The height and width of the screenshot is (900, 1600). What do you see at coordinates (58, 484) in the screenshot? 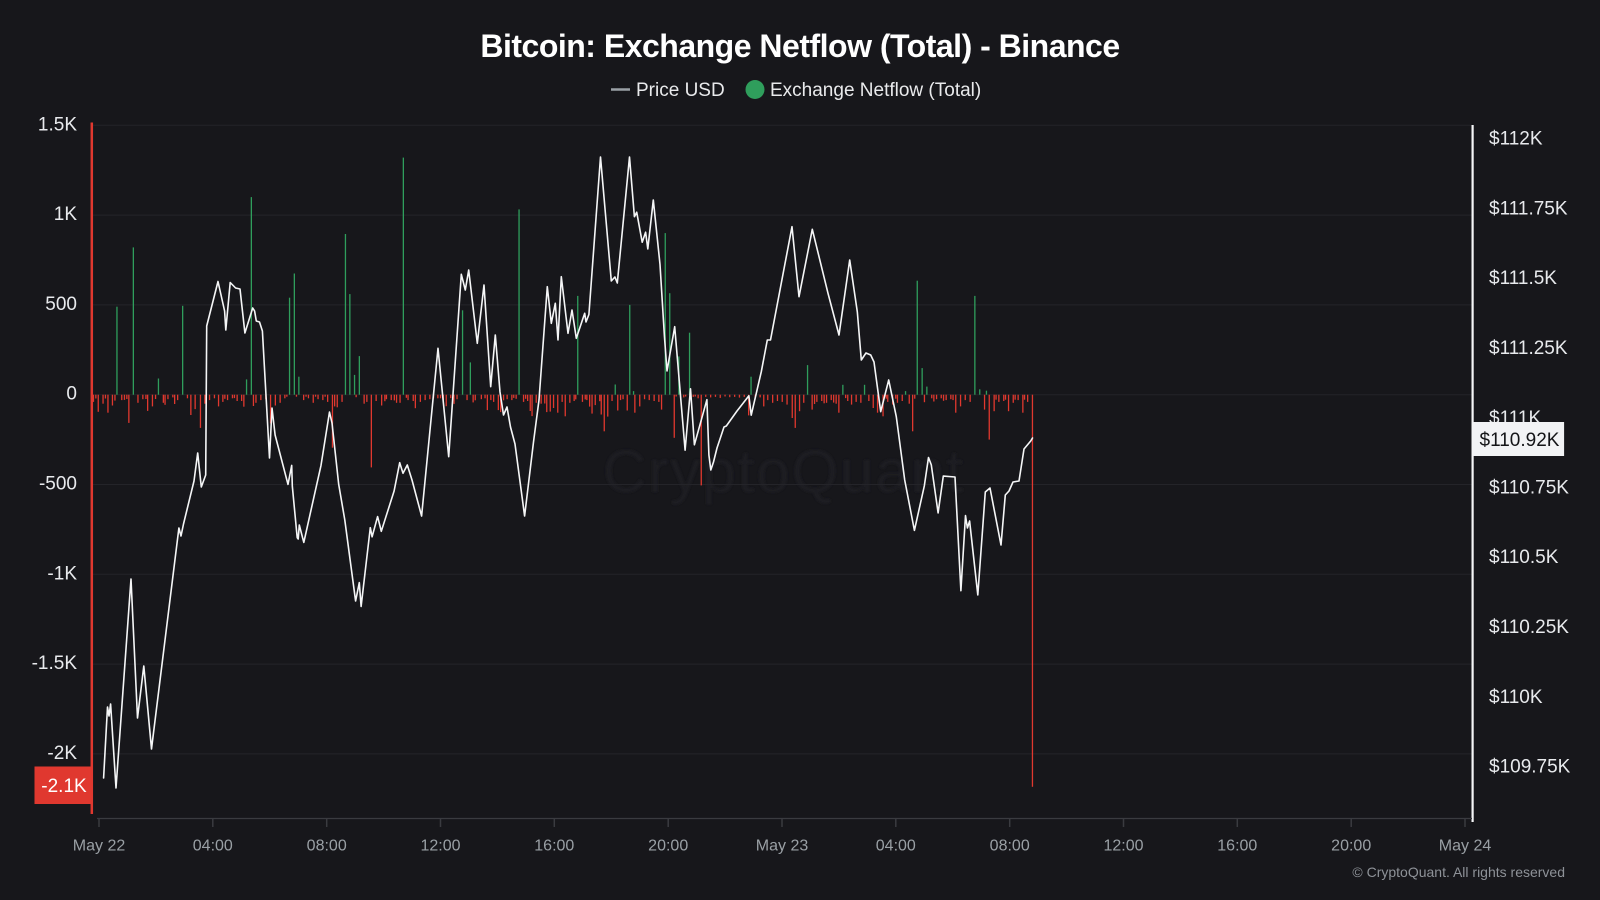
I see `svg-text: -500` at bounding box center [58, 484].